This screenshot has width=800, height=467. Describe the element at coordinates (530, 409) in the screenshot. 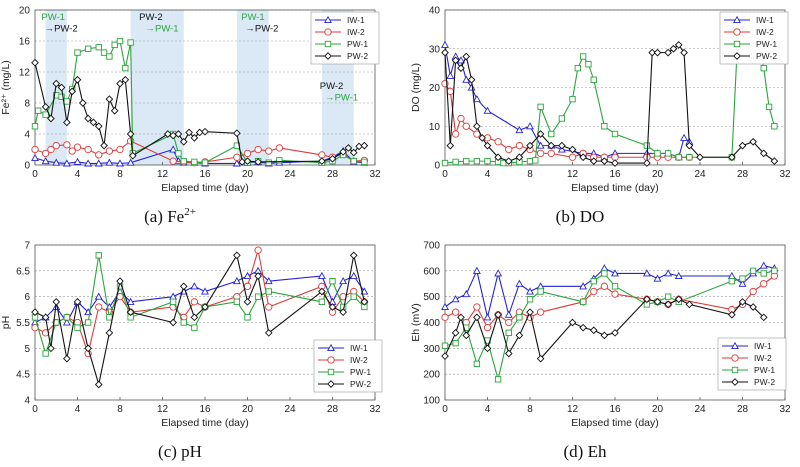

I see `x-tick-label: 8` at that location.